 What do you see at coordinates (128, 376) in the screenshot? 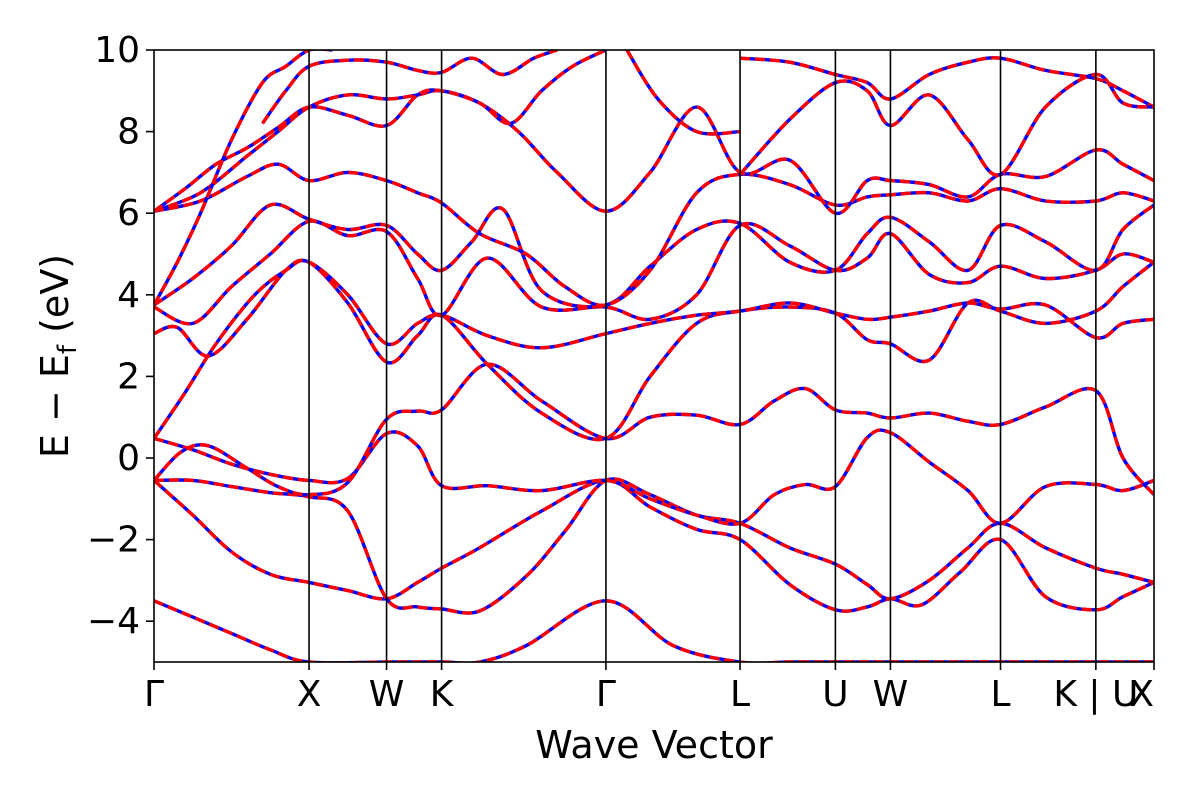
I see `y-tick-label-3: 2` at bounding box center [128, 376].